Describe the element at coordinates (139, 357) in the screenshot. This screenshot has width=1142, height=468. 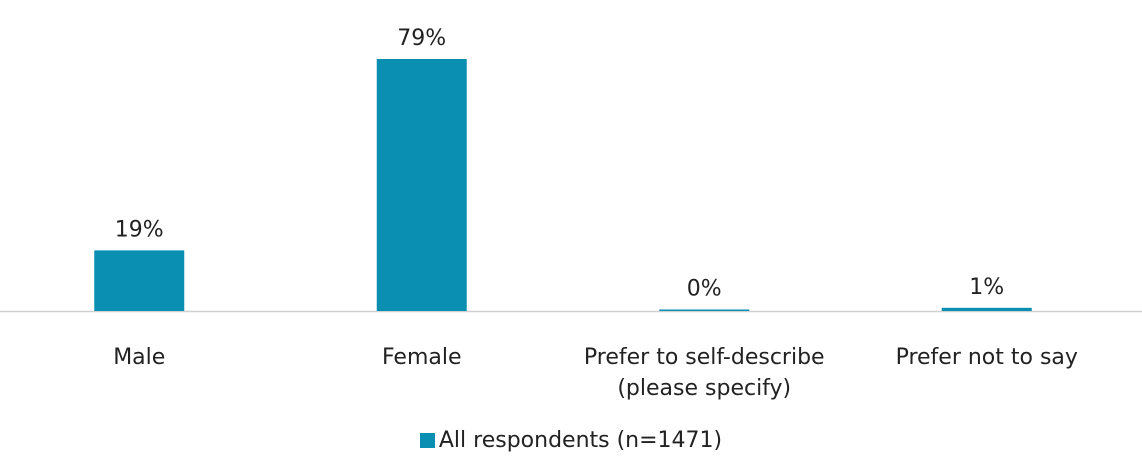
I see `category-label-0: Male` at that location.